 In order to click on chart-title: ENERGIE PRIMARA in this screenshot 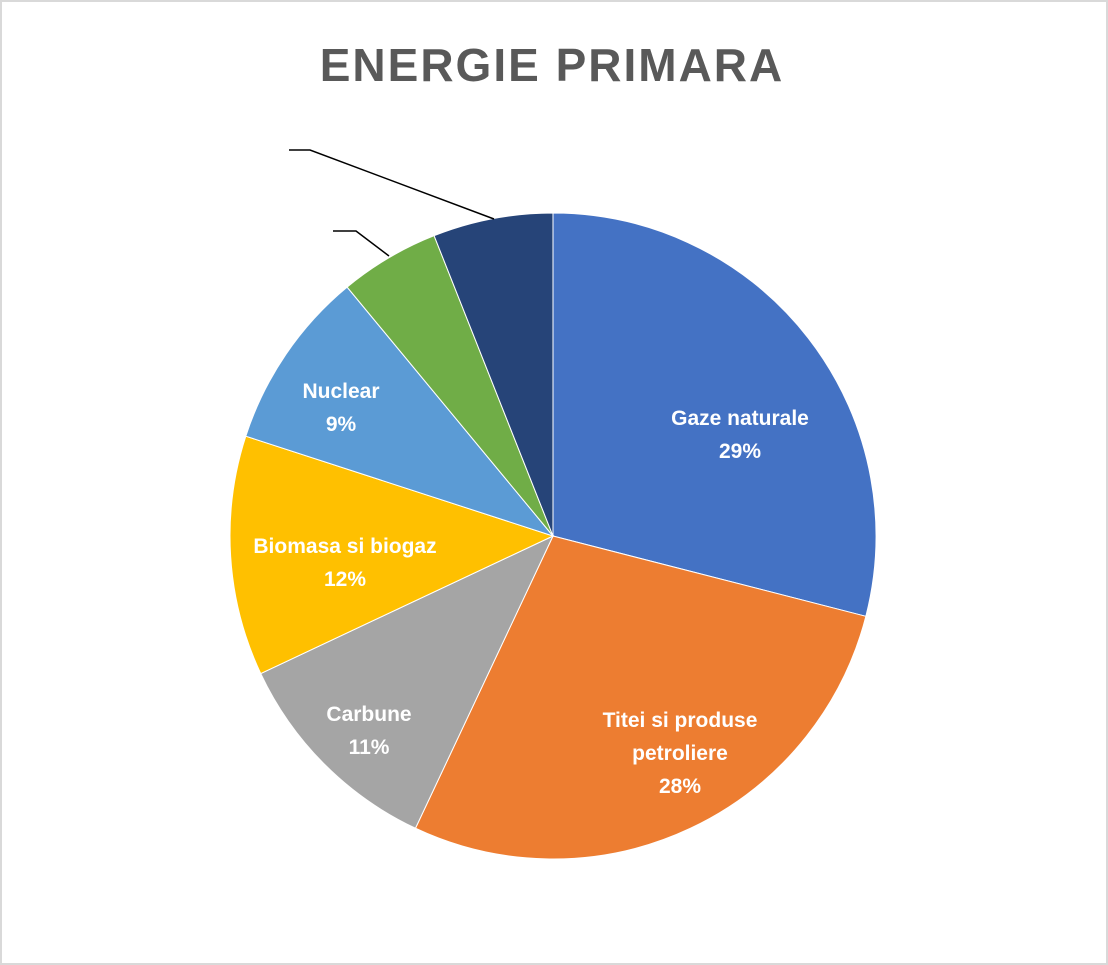, I will do `click(552, 65)`.